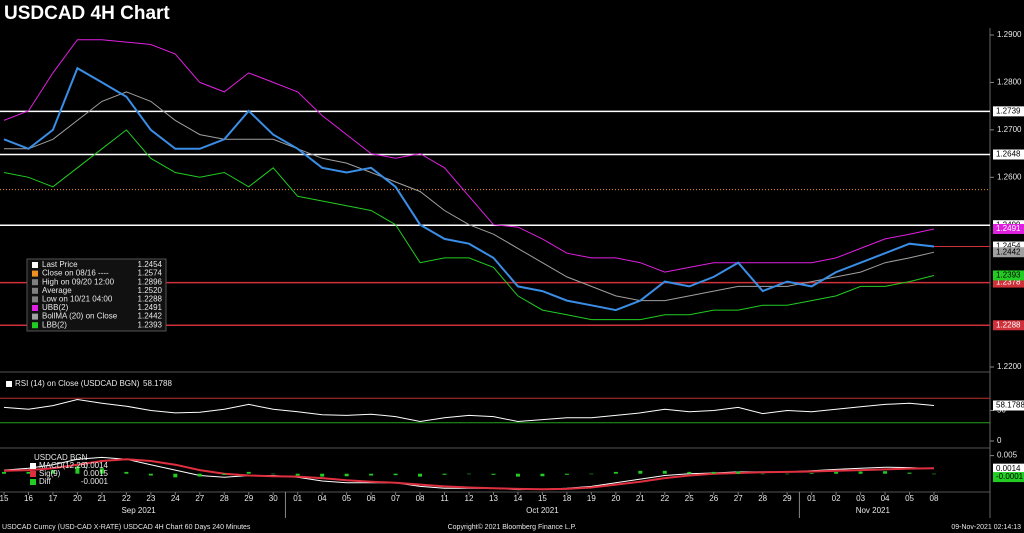  Describe the element at coordinates (1008, 324) in the screenshot. I see `level-tag: 1.2288` at that location.